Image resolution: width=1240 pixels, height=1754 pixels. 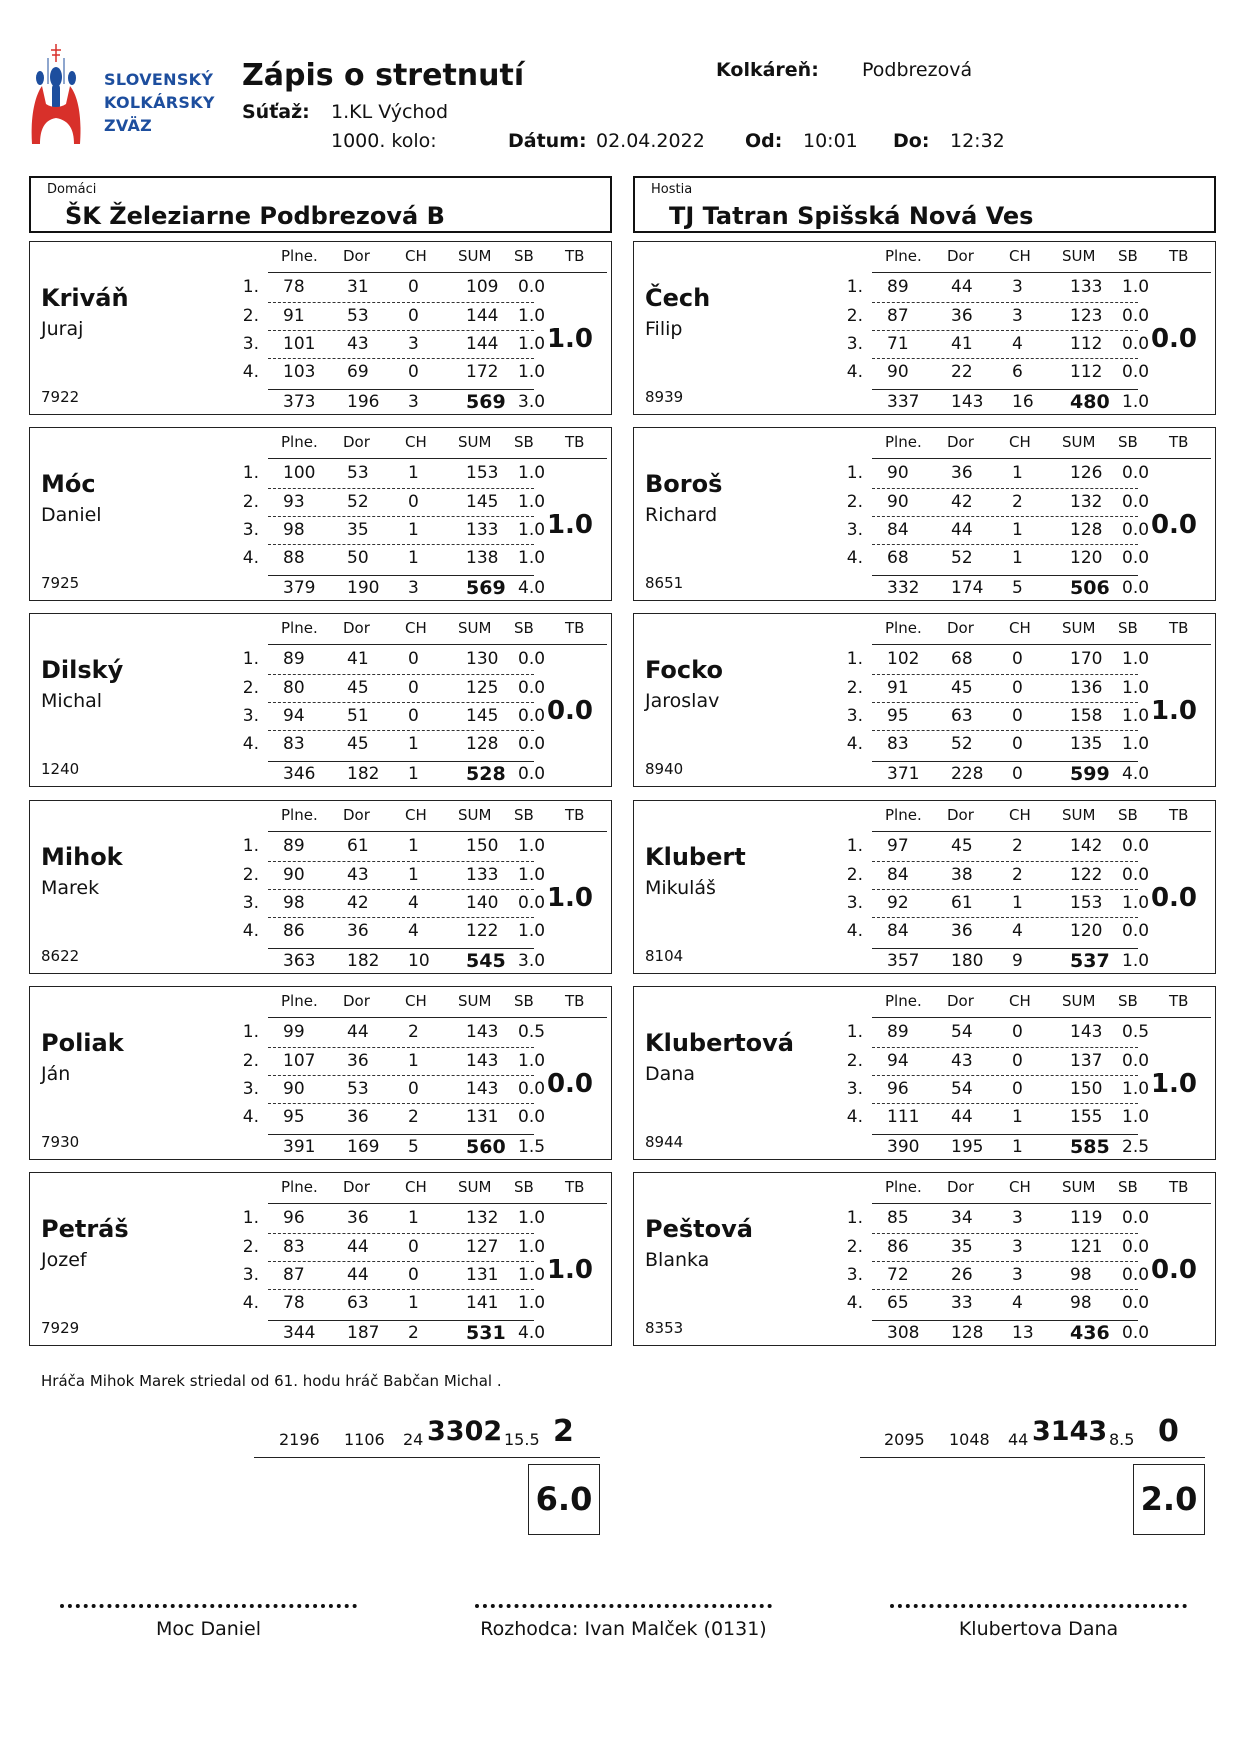 I want to click on lane-cell: 142, so click(x=1086, y=845).